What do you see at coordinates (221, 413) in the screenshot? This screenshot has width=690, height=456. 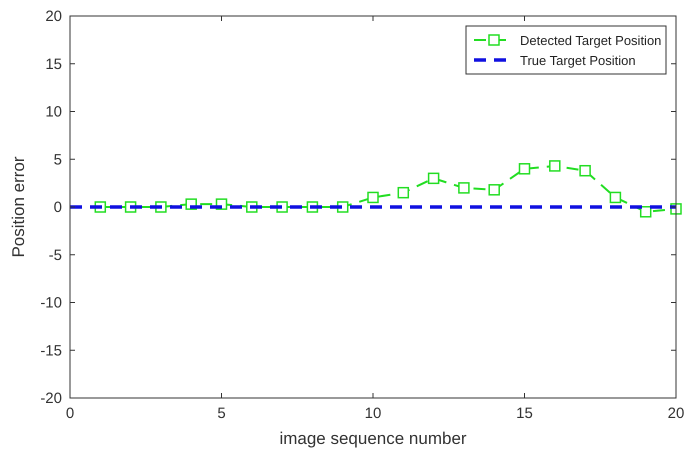 I see `x-tick-label: 5` at bounding box center [221, 413].